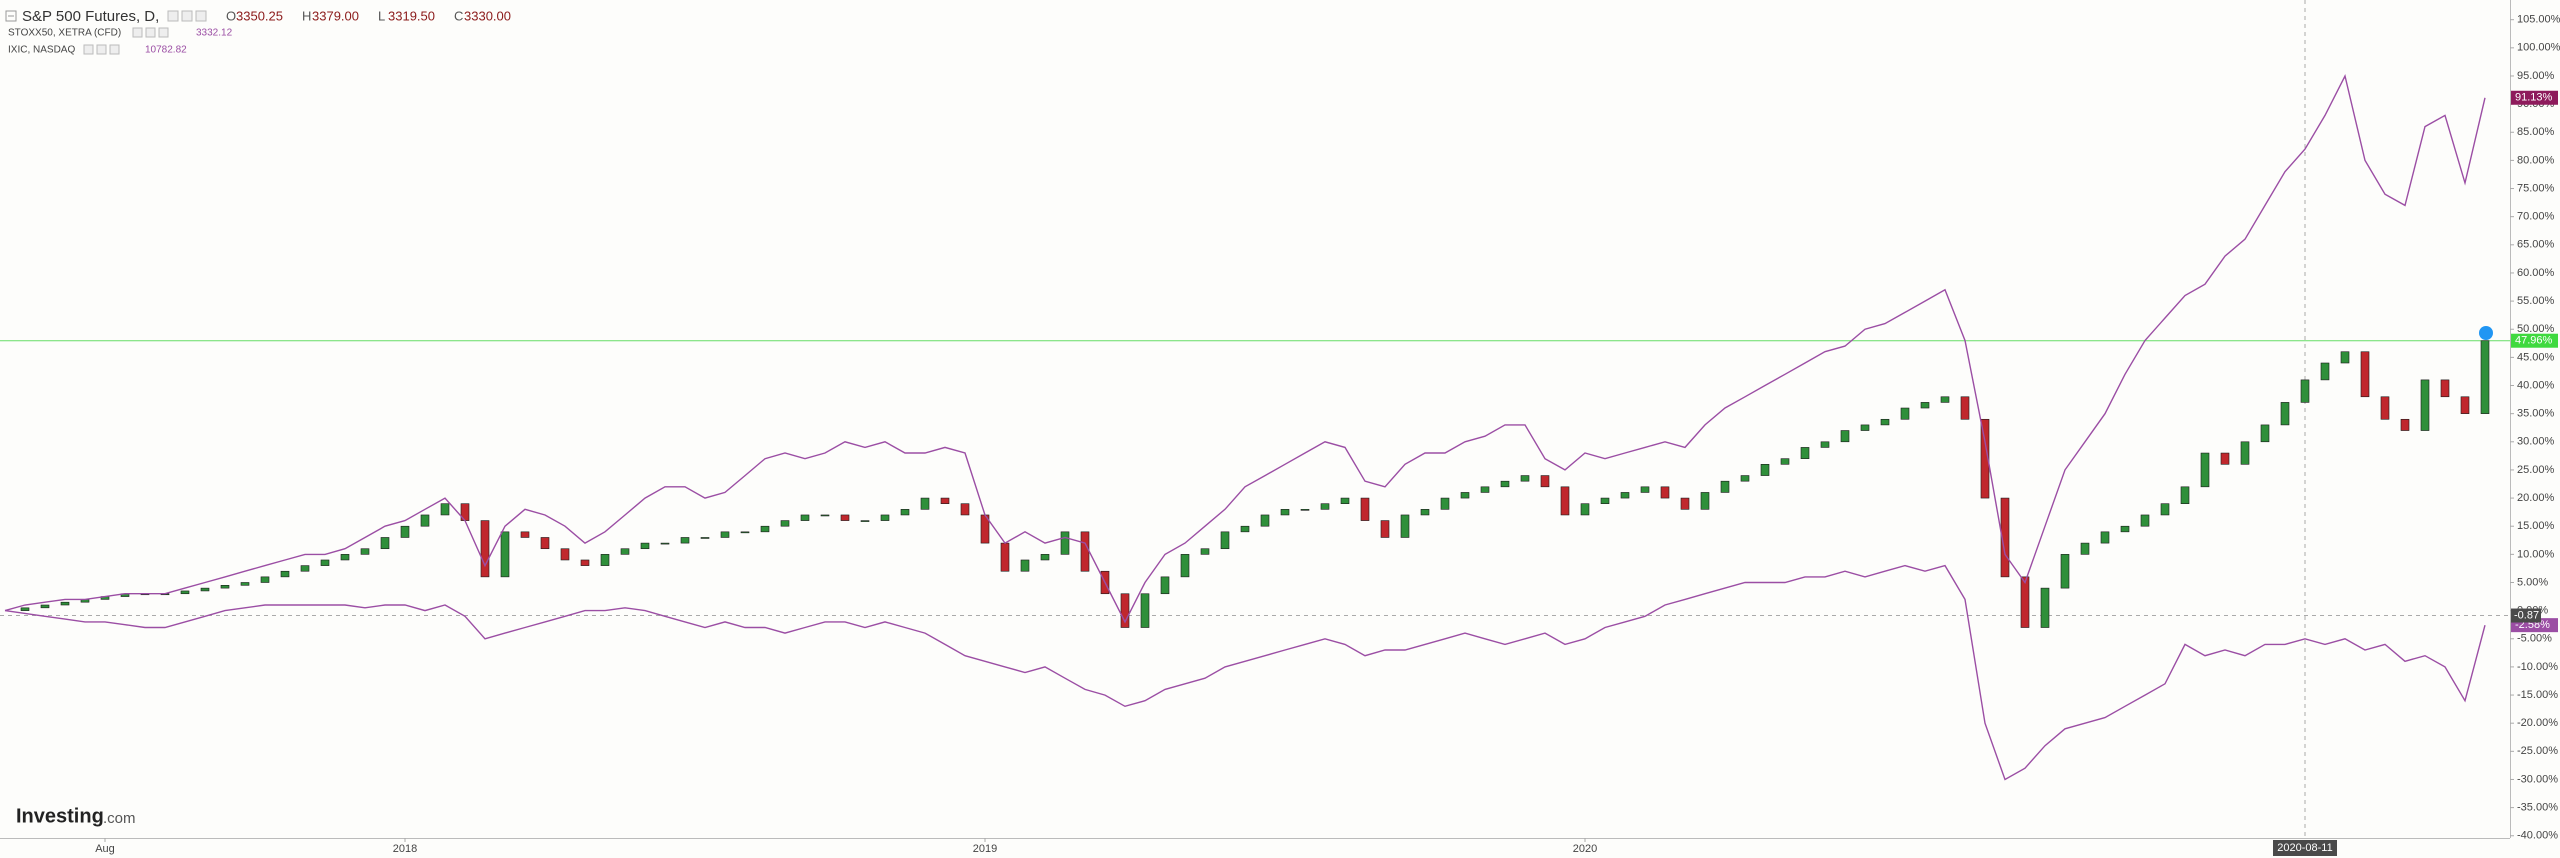  What do you see at coordinates (2536, 76) in the screenshot?
I see `y-tick-label: 95.00%` at bounding box center [2536, 76].